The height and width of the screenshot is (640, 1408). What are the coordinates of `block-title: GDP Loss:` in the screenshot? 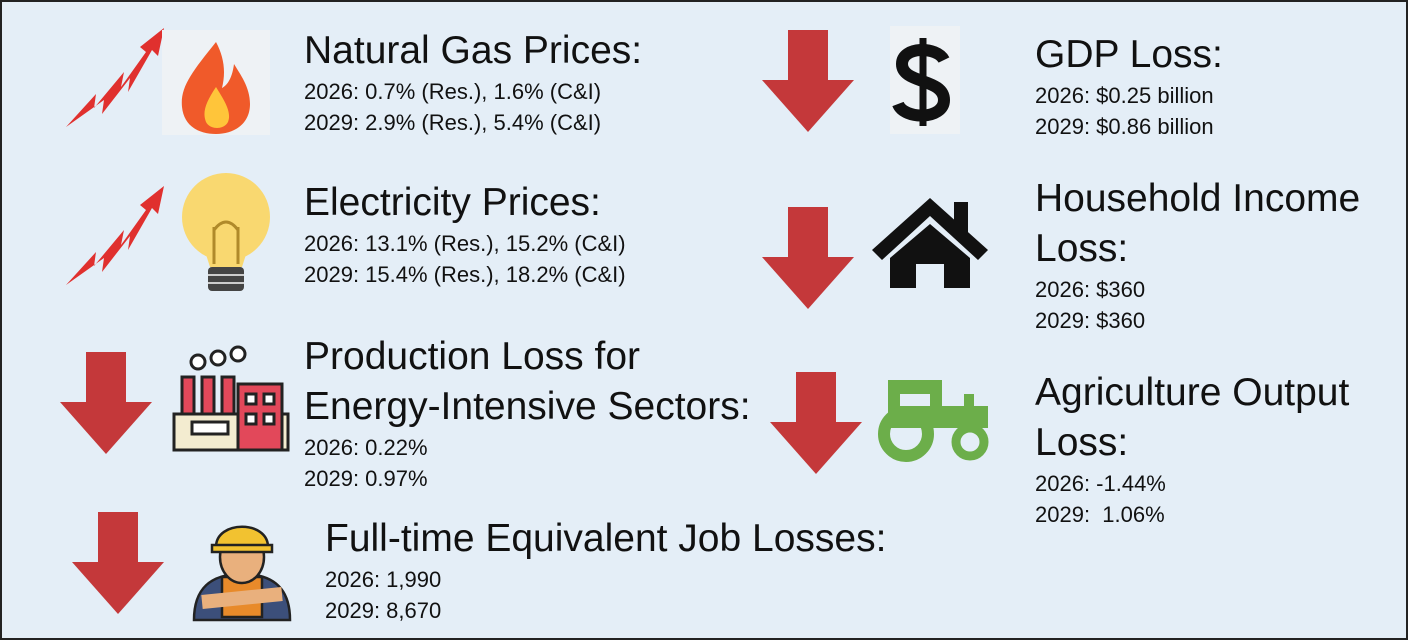 It's located at (1129, 54).